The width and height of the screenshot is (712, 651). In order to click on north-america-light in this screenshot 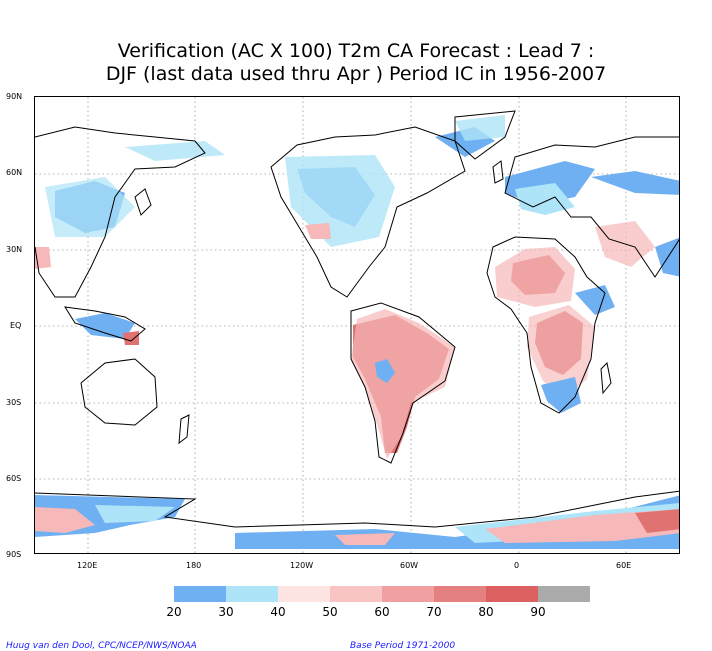, I will do `click(340, 201)`.